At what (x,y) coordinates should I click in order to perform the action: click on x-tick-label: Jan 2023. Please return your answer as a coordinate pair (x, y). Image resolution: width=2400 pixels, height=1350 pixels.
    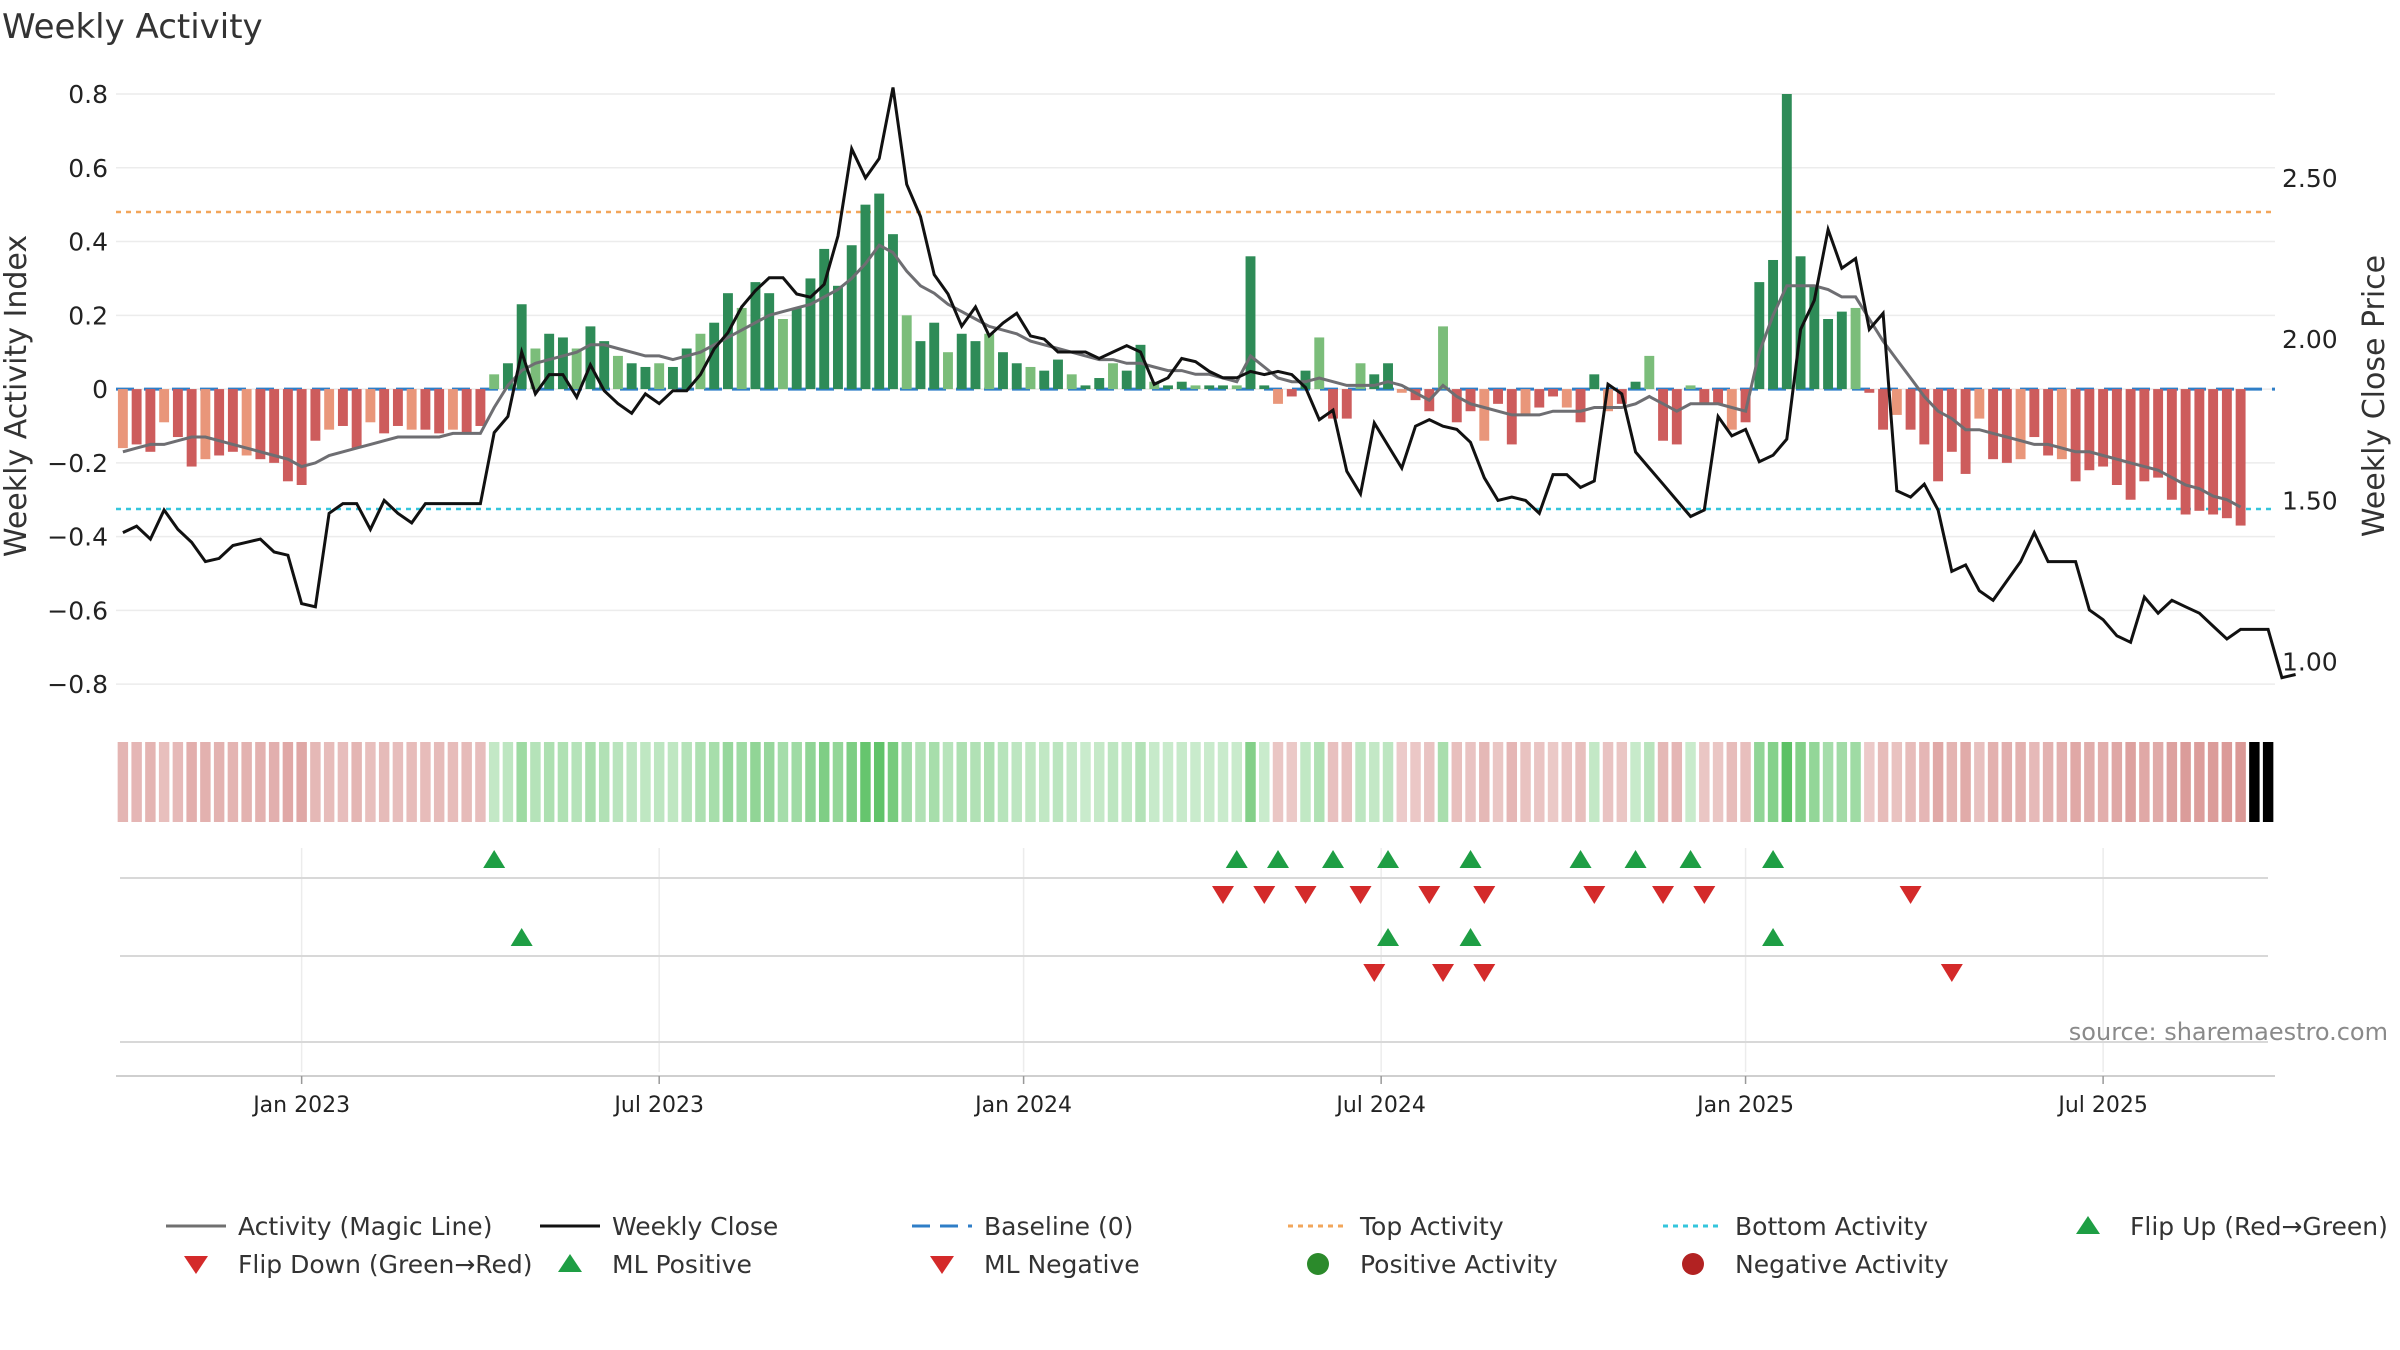
    Looking at the image, I should click on (300, 1105).